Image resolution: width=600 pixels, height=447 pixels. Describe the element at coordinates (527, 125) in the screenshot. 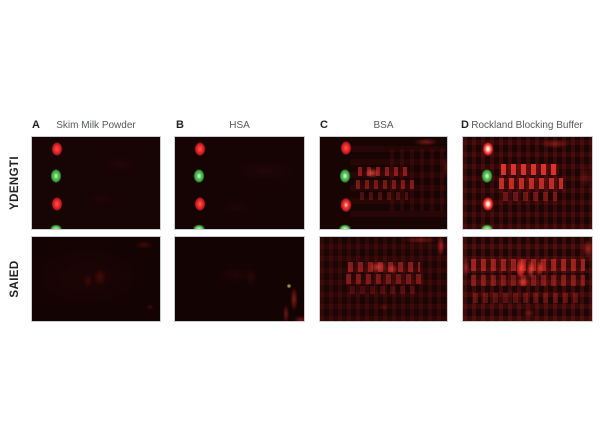

I see `panel-title-rockland-blocking-buffer: Rockland Blocking Buffer` at that location.